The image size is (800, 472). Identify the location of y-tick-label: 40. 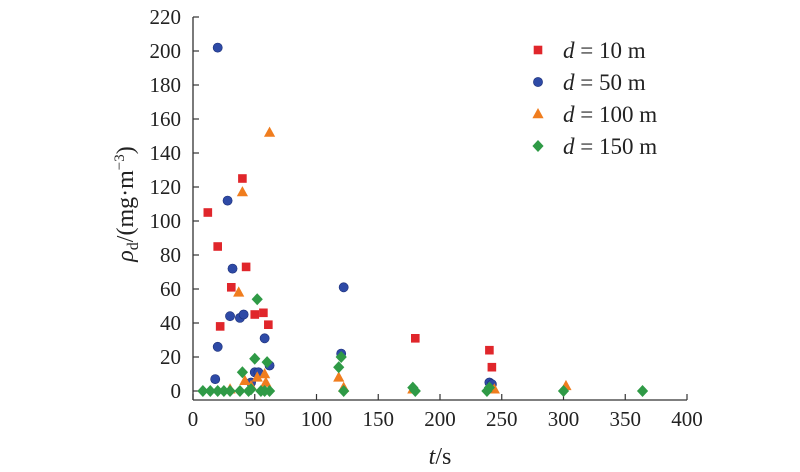
(170, 323).